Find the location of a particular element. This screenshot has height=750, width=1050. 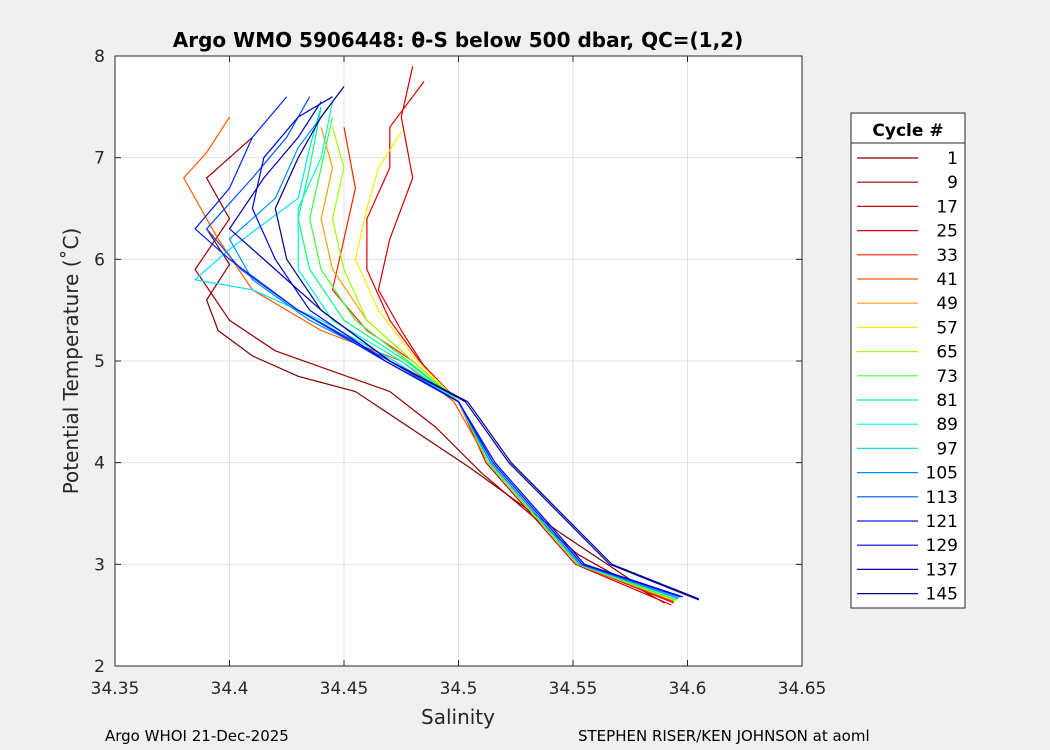

x-axis-label: Salinity is located at coordinates (458, 717).